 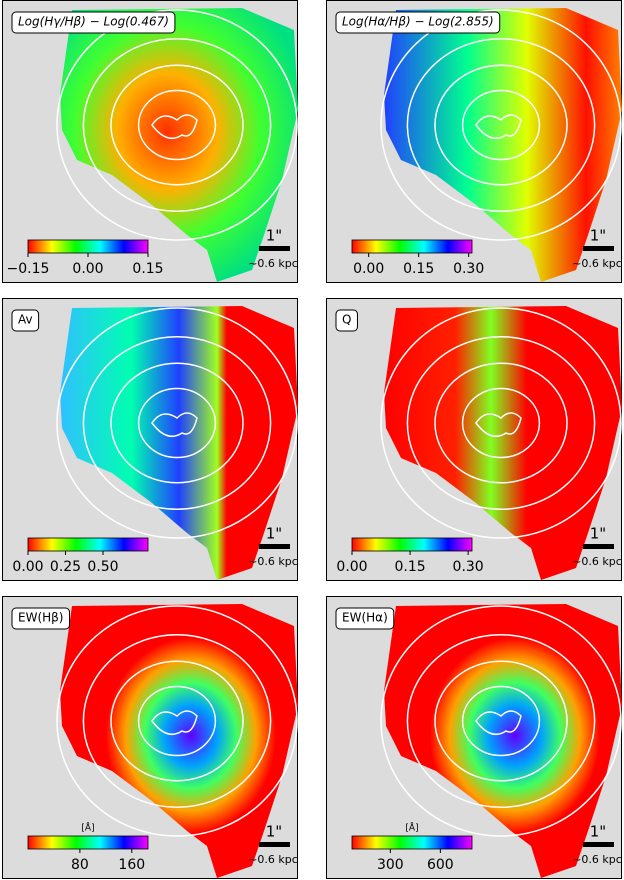 I want to click on panel-label: EW(Hα), so click(x=365, y=618).